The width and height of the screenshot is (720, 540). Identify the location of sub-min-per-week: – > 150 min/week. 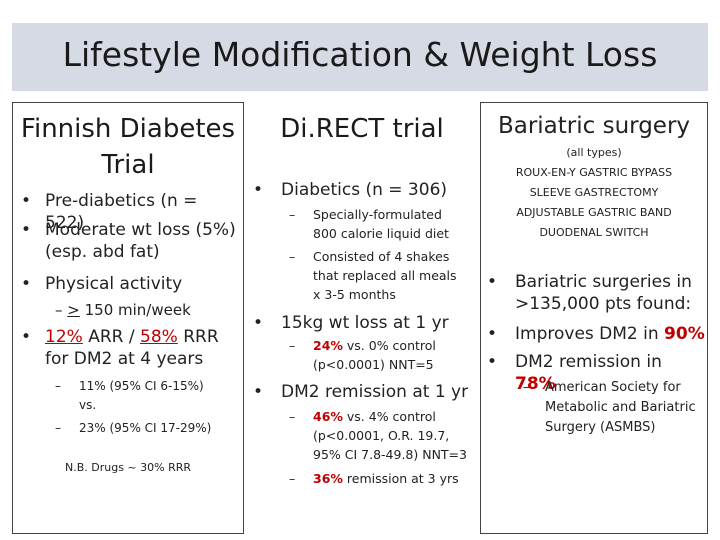
(123, 310).